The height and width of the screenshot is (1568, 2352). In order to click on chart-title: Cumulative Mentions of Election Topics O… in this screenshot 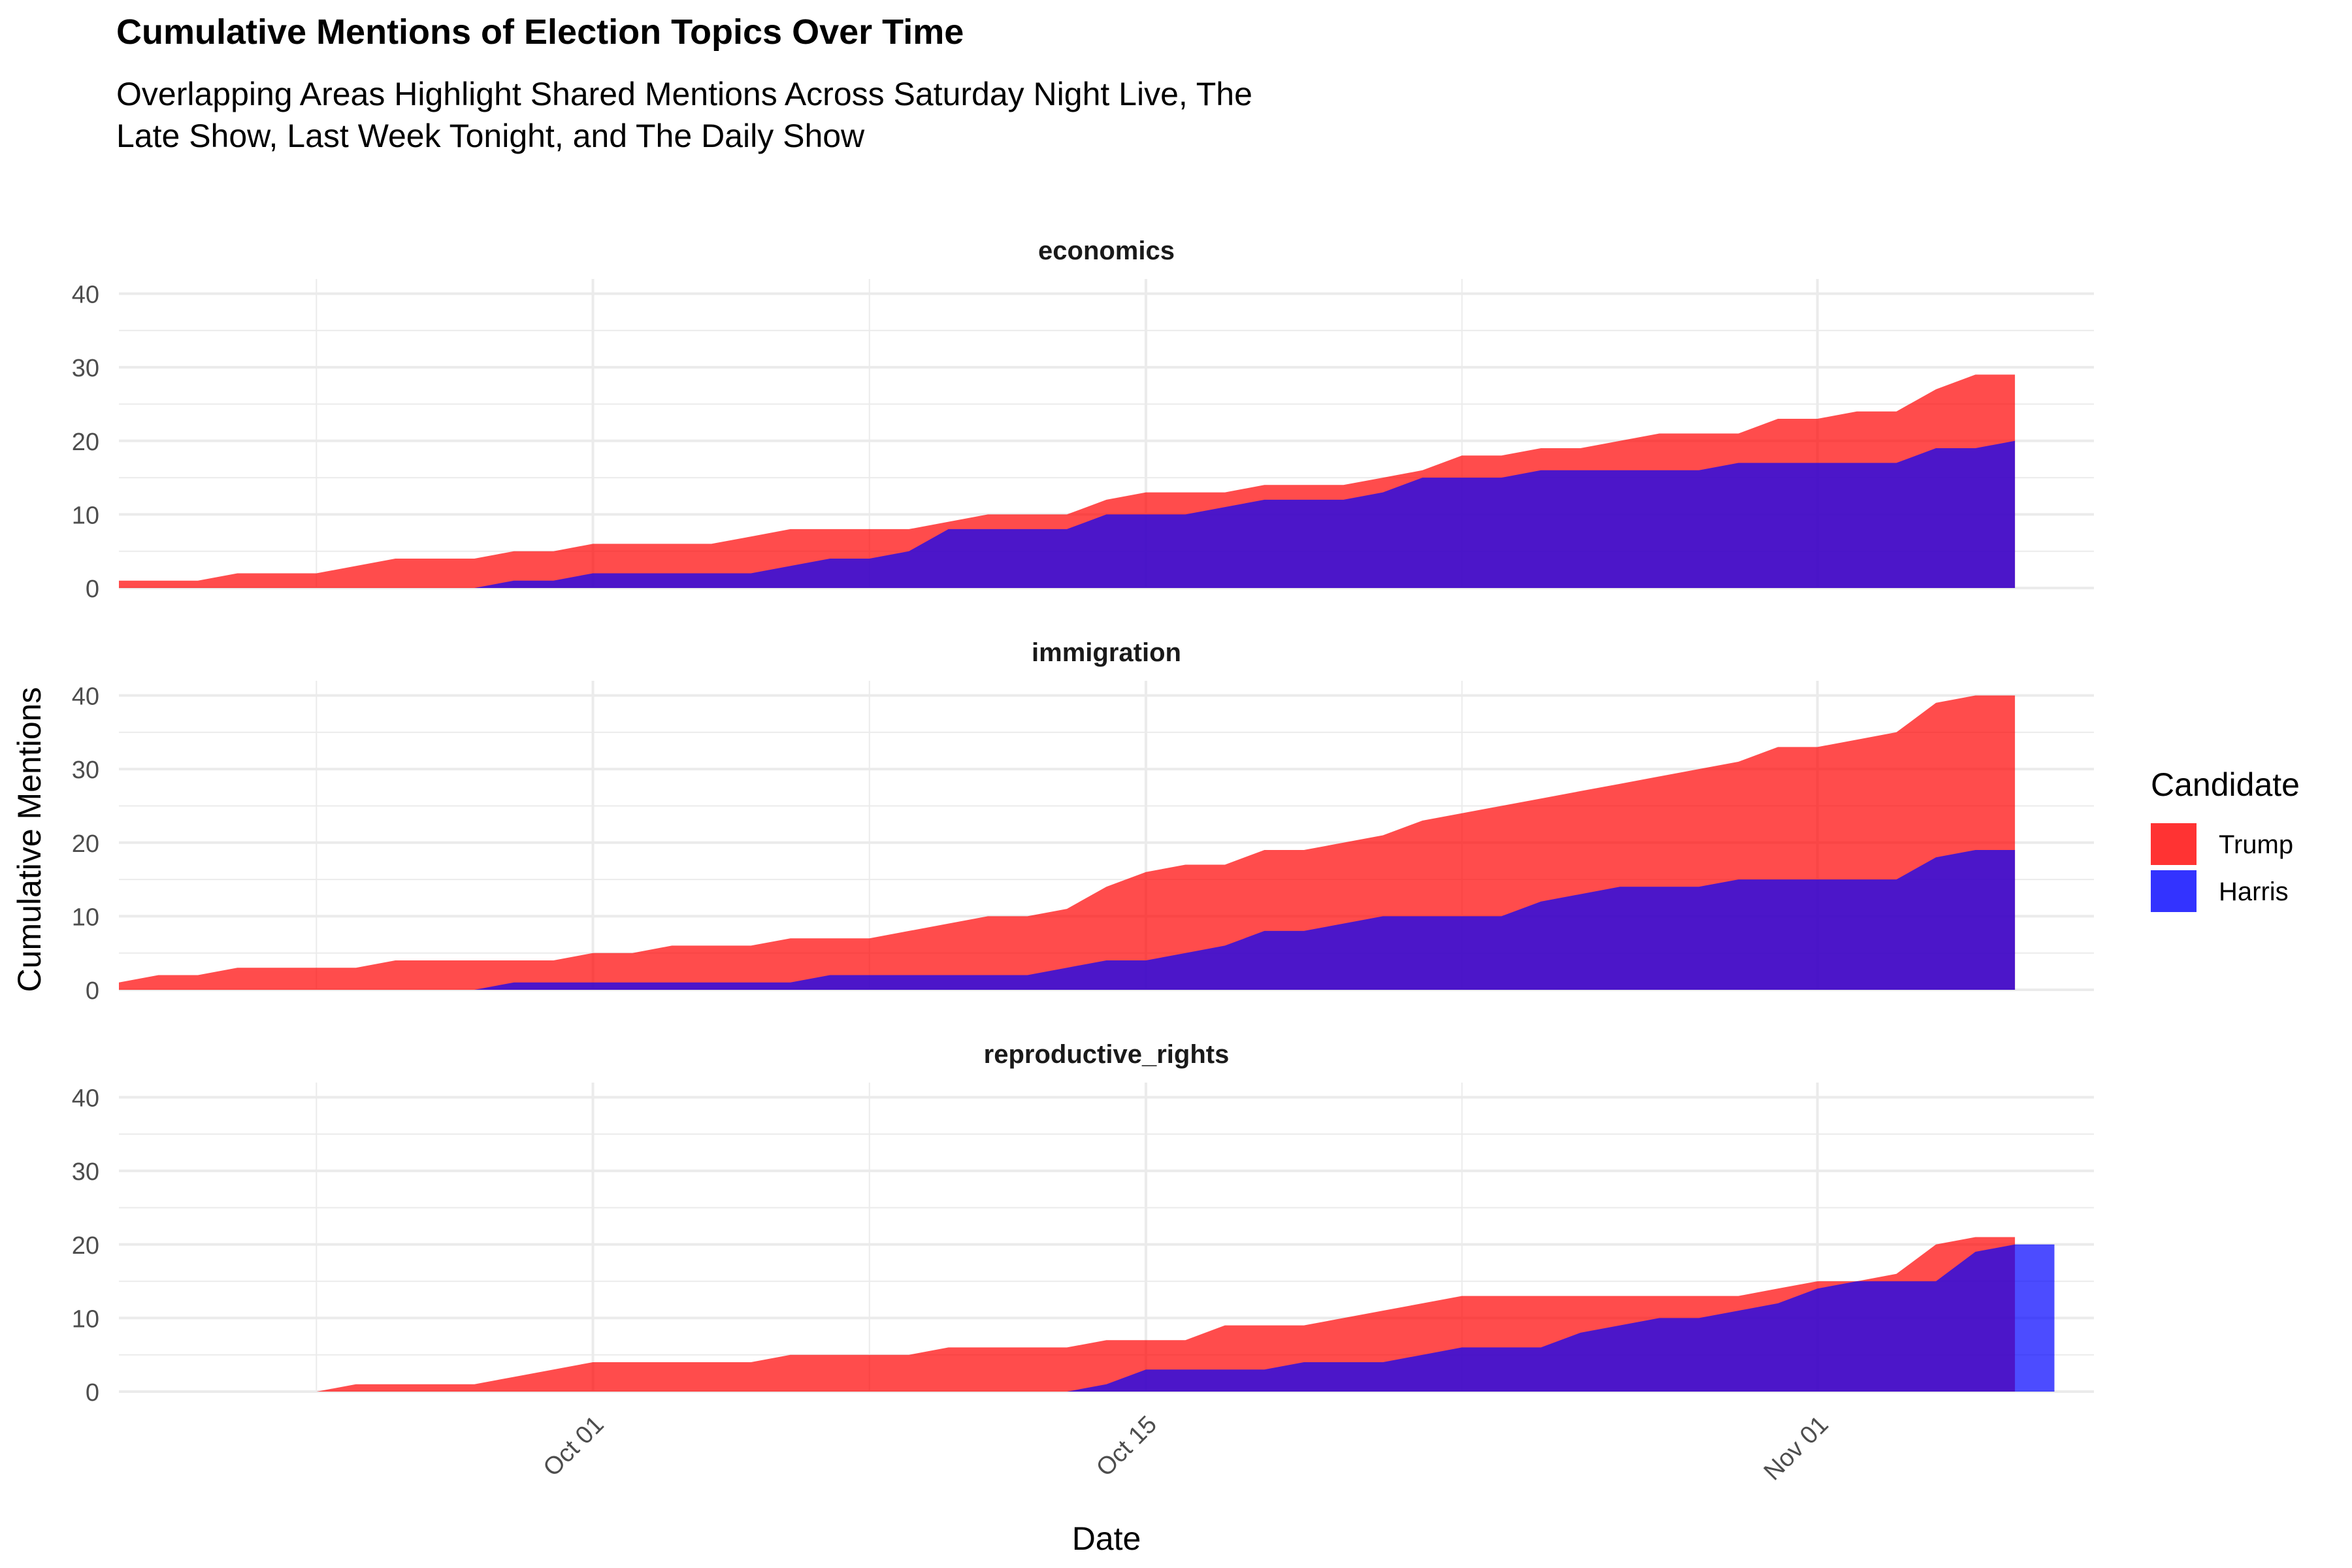, I will do `click(540, 32)`.